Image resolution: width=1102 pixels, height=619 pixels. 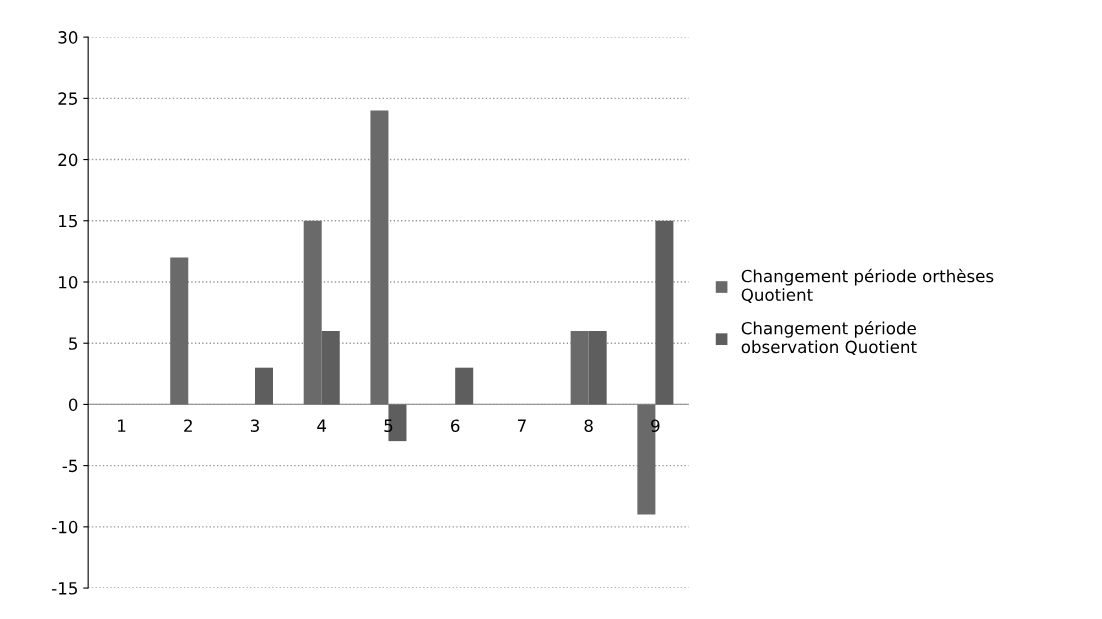 I want to click on y-tick-label: 0, so click(x=73, y=404).